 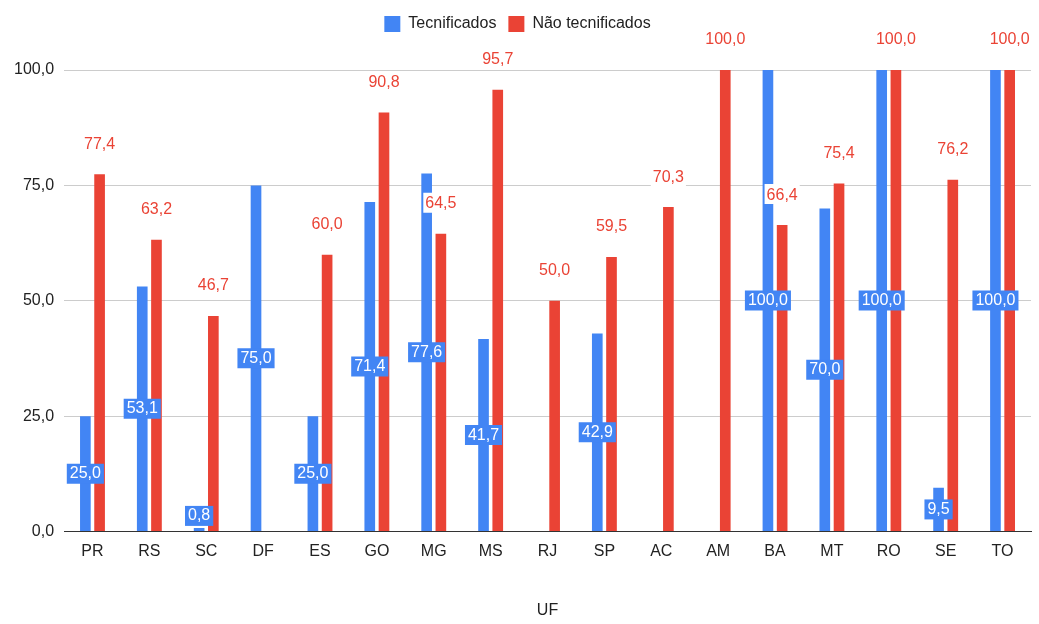 I want to click on data-label: 59,5, so click(x=611, y=226).